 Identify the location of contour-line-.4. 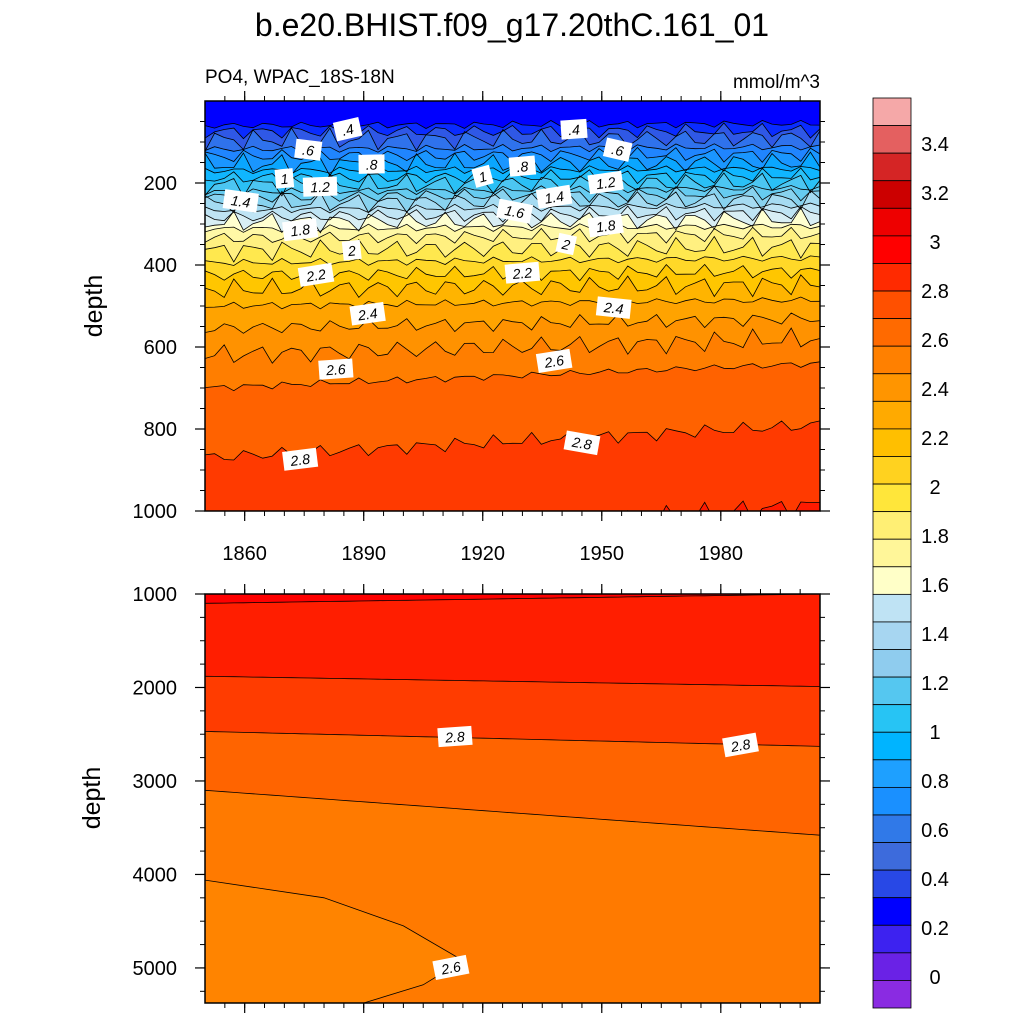
(512, 131).